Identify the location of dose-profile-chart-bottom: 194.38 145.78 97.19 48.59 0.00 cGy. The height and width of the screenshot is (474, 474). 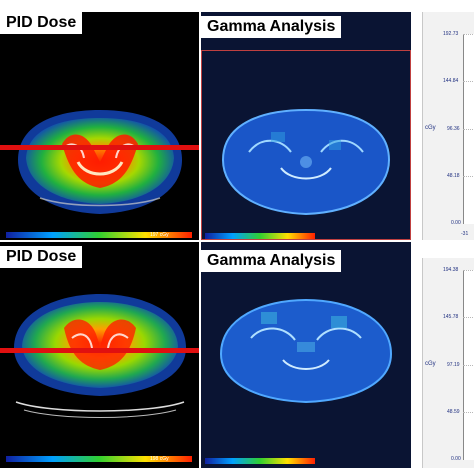
(448, 363).